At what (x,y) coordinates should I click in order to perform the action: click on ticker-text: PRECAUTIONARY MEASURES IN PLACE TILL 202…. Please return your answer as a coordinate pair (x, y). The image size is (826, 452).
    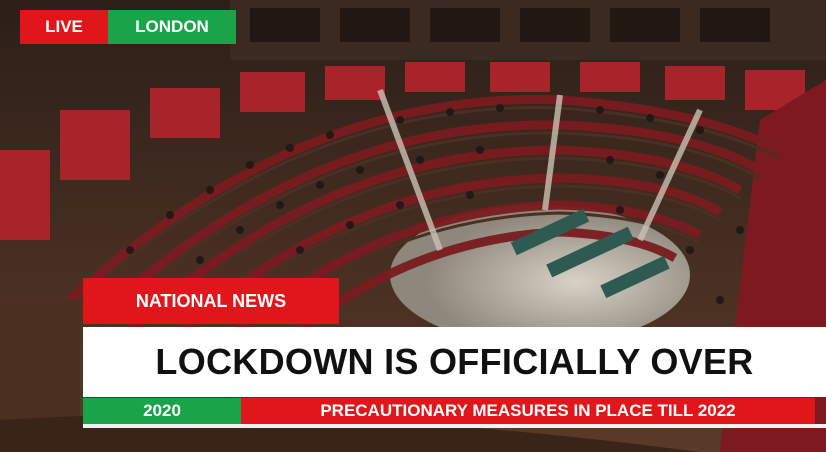
    Looking at the image, I should click on (528, 411).